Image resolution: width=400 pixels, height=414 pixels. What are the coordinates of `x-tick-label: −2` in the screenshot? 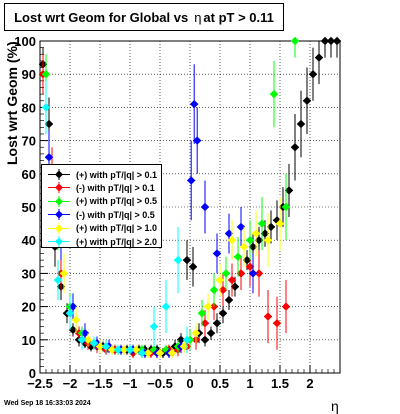 It's located at (70, 383).